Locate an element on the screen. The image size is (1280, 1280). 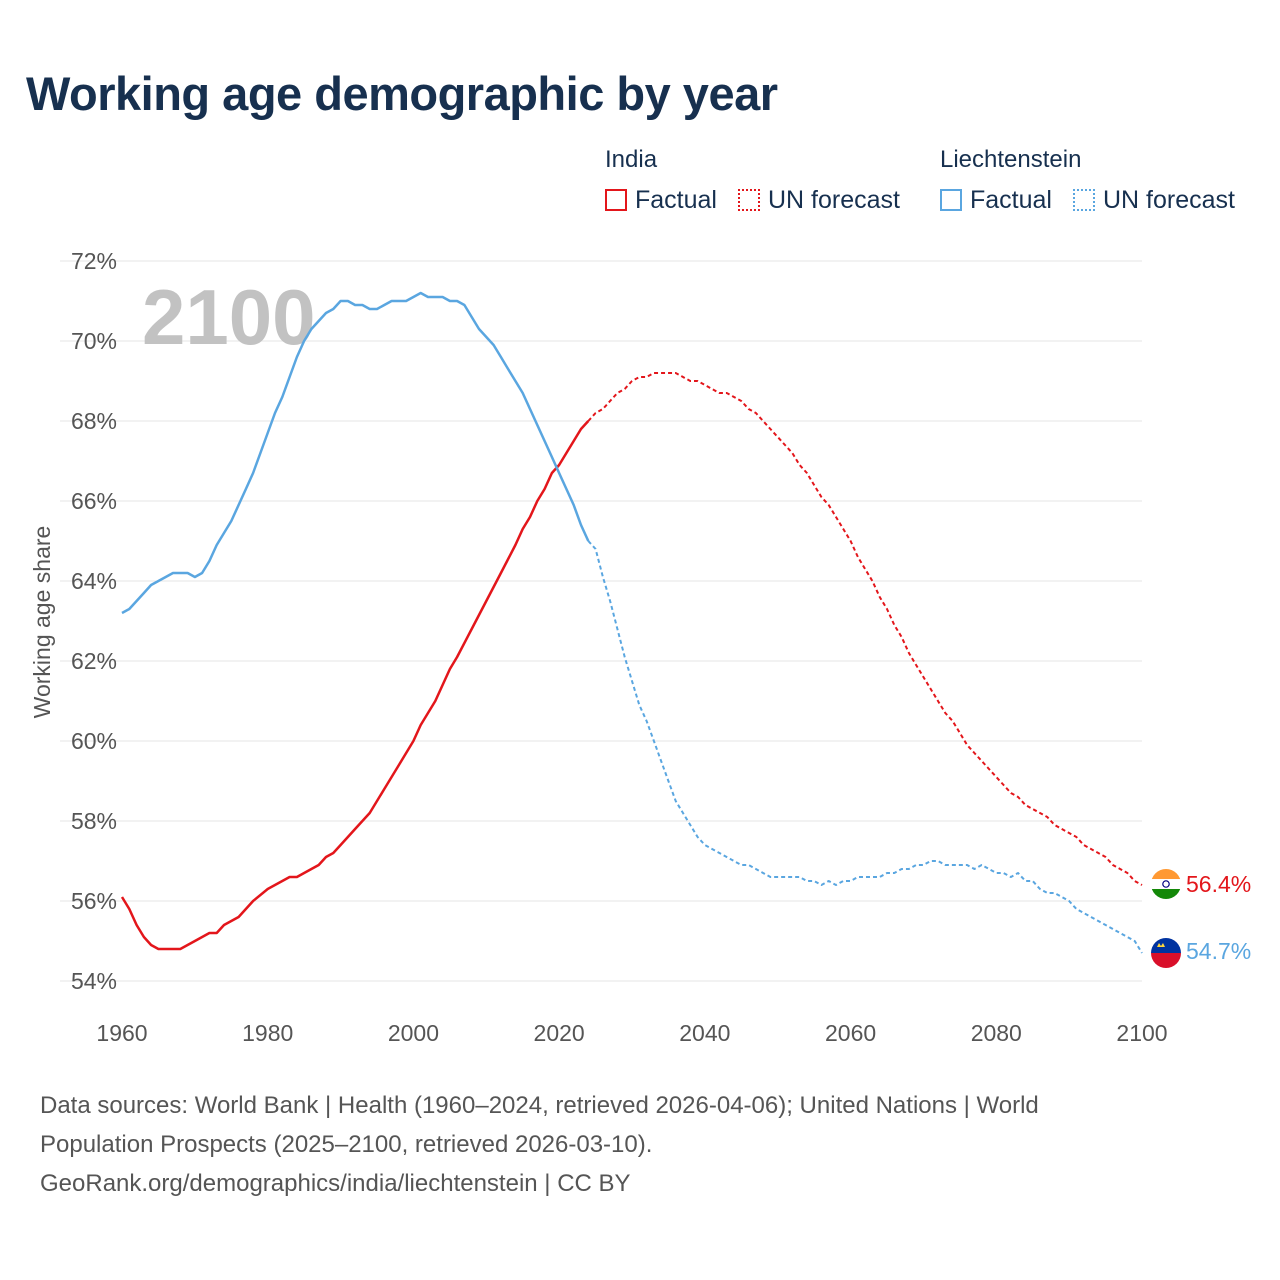
y-tick-label: 72% is located at coordinates (94, 261).